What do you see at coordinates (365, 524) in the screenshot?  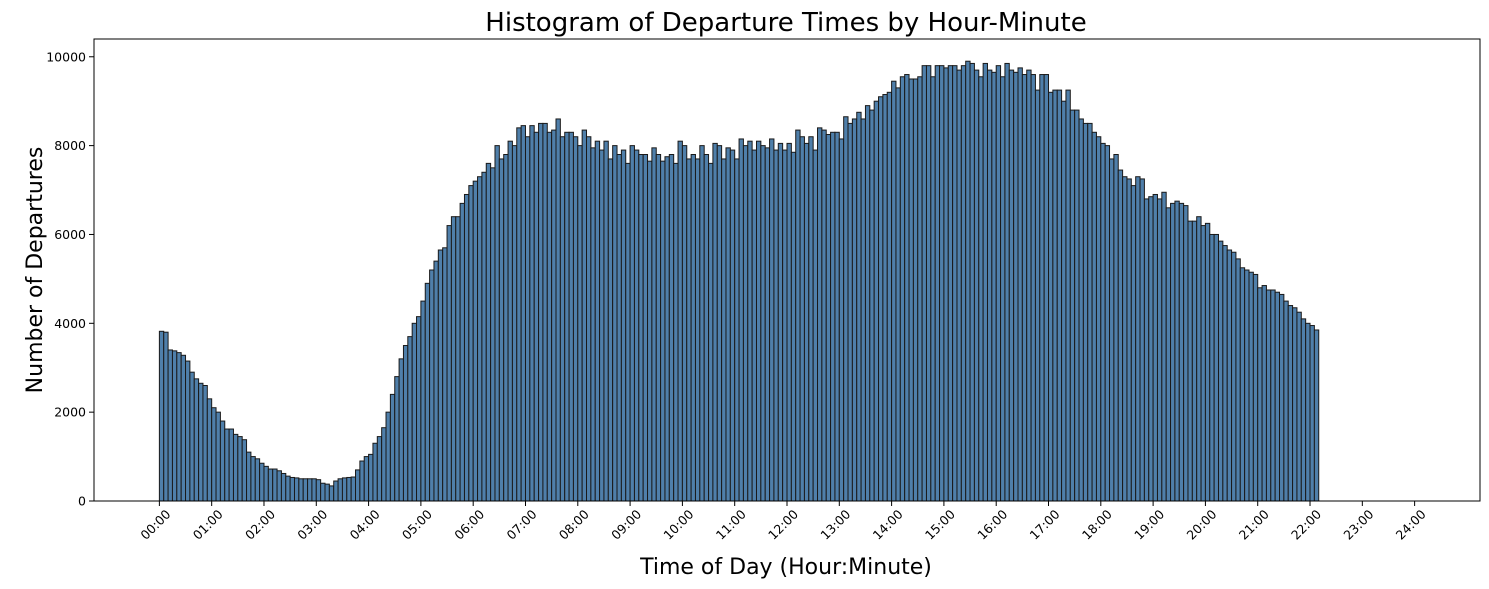 I see `x-tick-label: 04:00` at bounding box center [365, 524].